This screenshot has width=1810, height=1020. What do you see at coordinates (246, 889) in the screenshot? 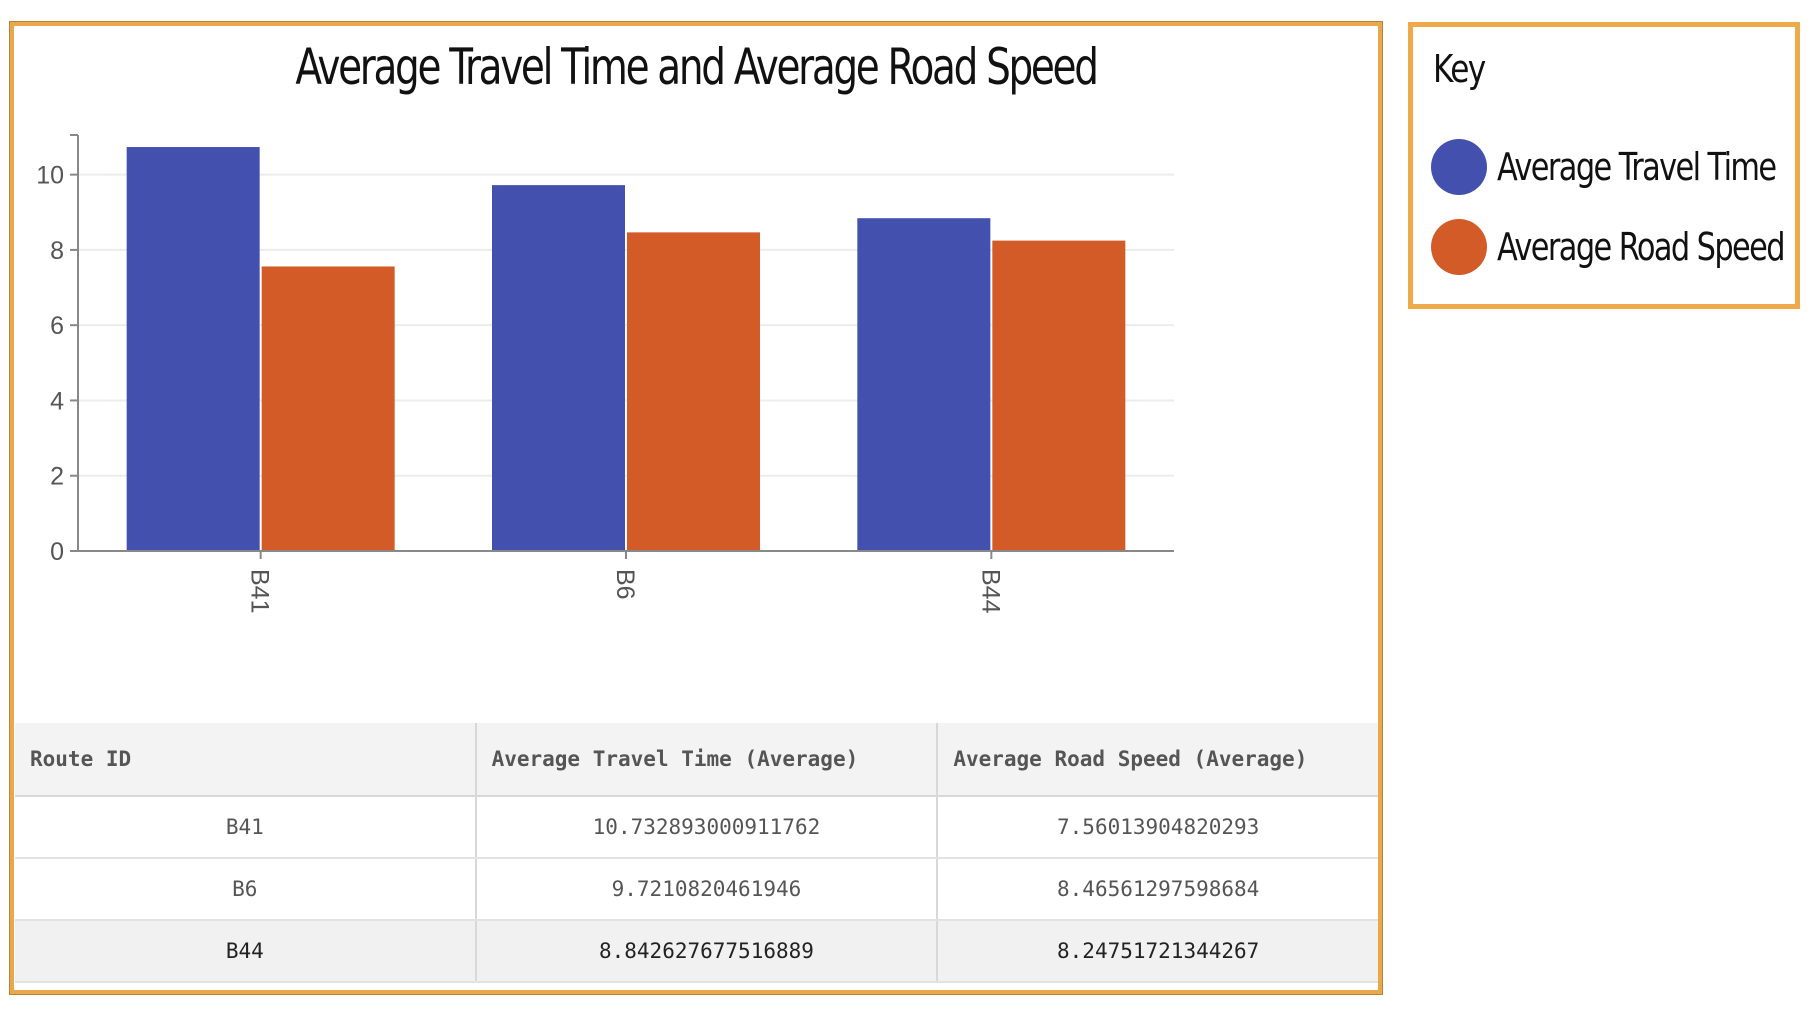
I see `cell-route-id: B6` at bounding box center [246, 889].